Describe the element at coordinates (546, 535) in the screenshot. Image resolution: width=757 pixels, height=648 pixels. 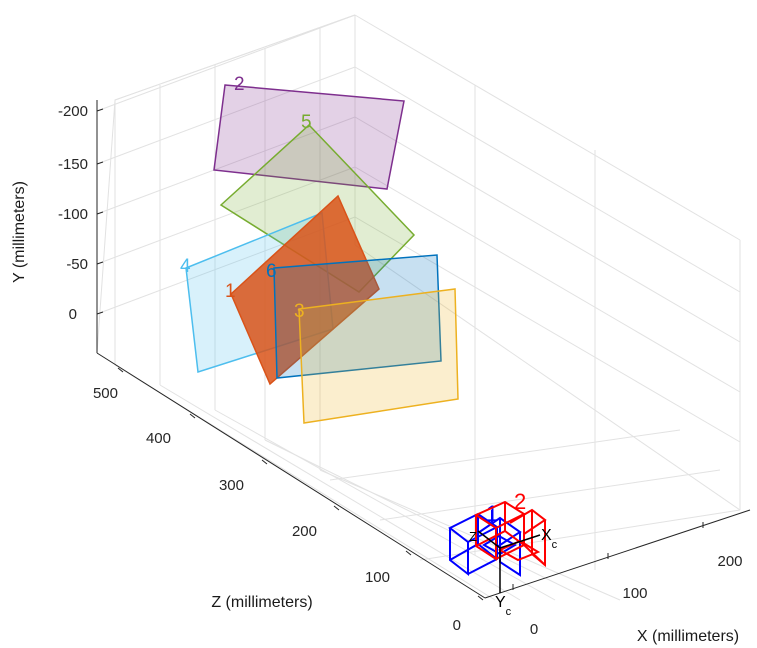
I see `camera-x-axis-letter: X` at that location.